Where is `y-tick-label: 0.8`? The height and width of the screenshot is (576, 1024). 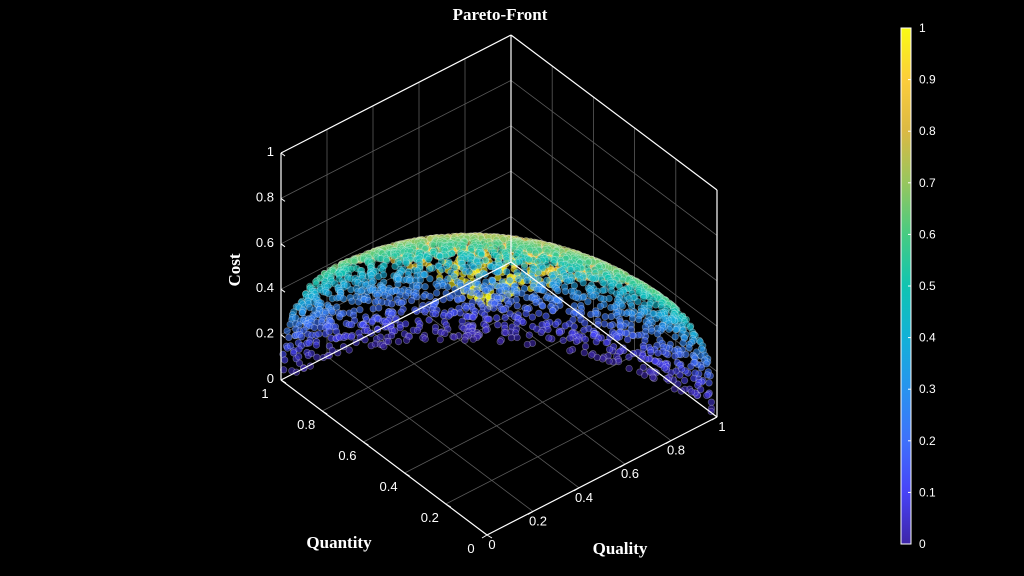
y-tick-label: 0.8 is located at coordinates (306, 424).